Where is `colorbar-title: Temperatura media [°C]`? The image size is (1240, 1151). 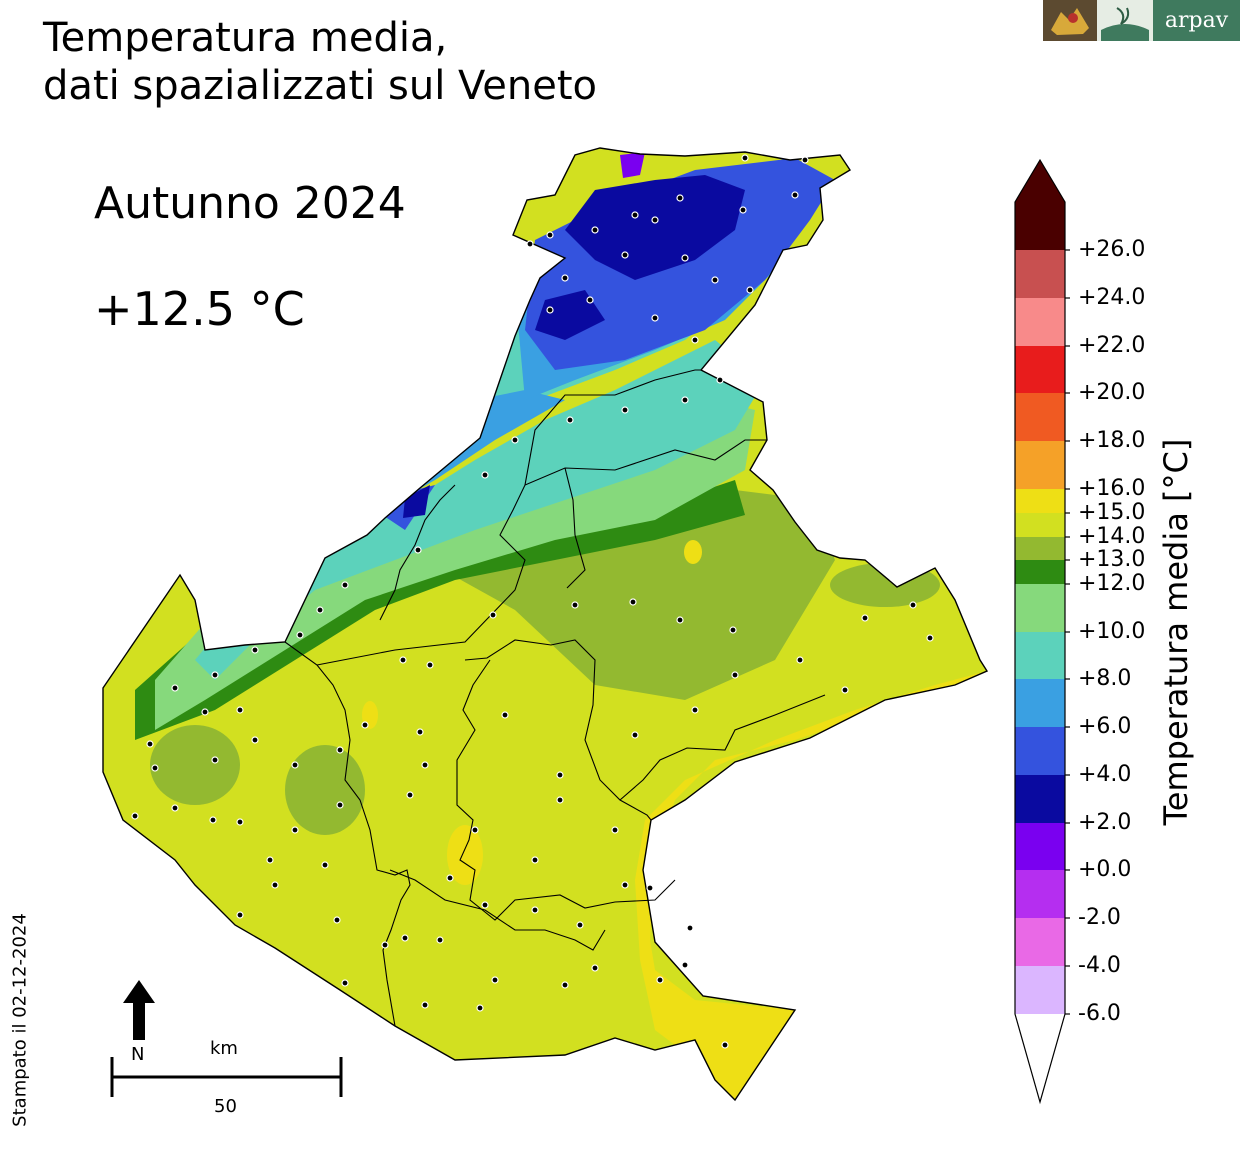
colorbar-title: Temperatura media [°C] is located at coordinates (1176, 632).